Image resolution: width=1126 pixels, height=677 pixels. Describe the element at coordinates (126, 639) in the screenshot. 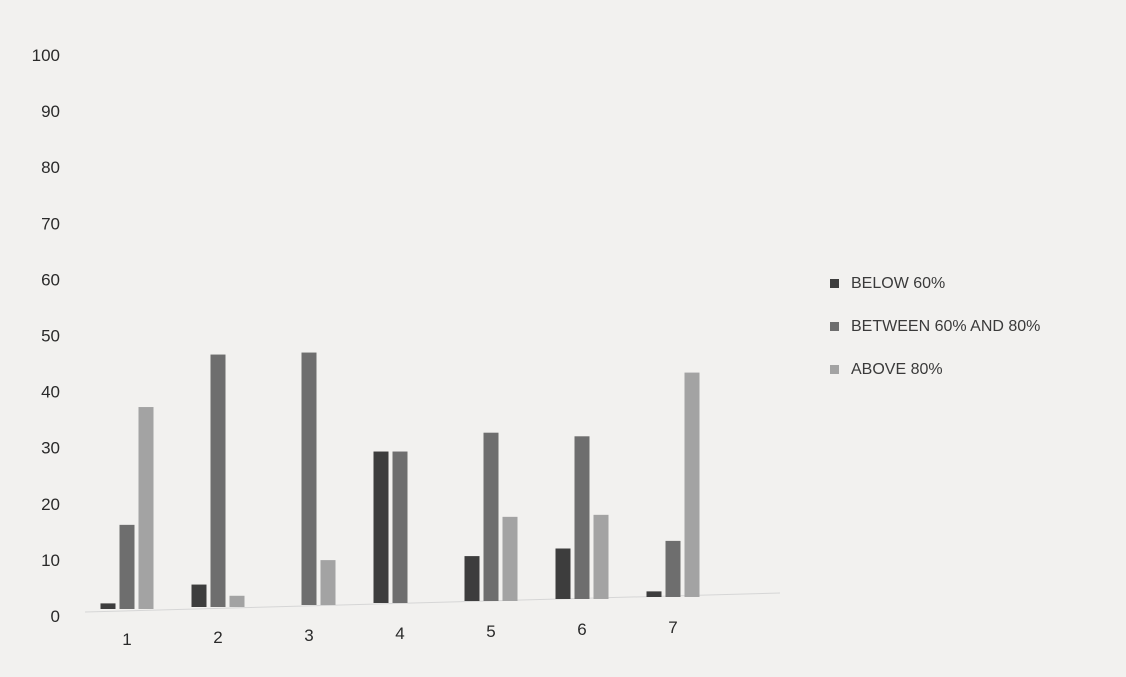

I see `x-tick-label: 1` at that location.